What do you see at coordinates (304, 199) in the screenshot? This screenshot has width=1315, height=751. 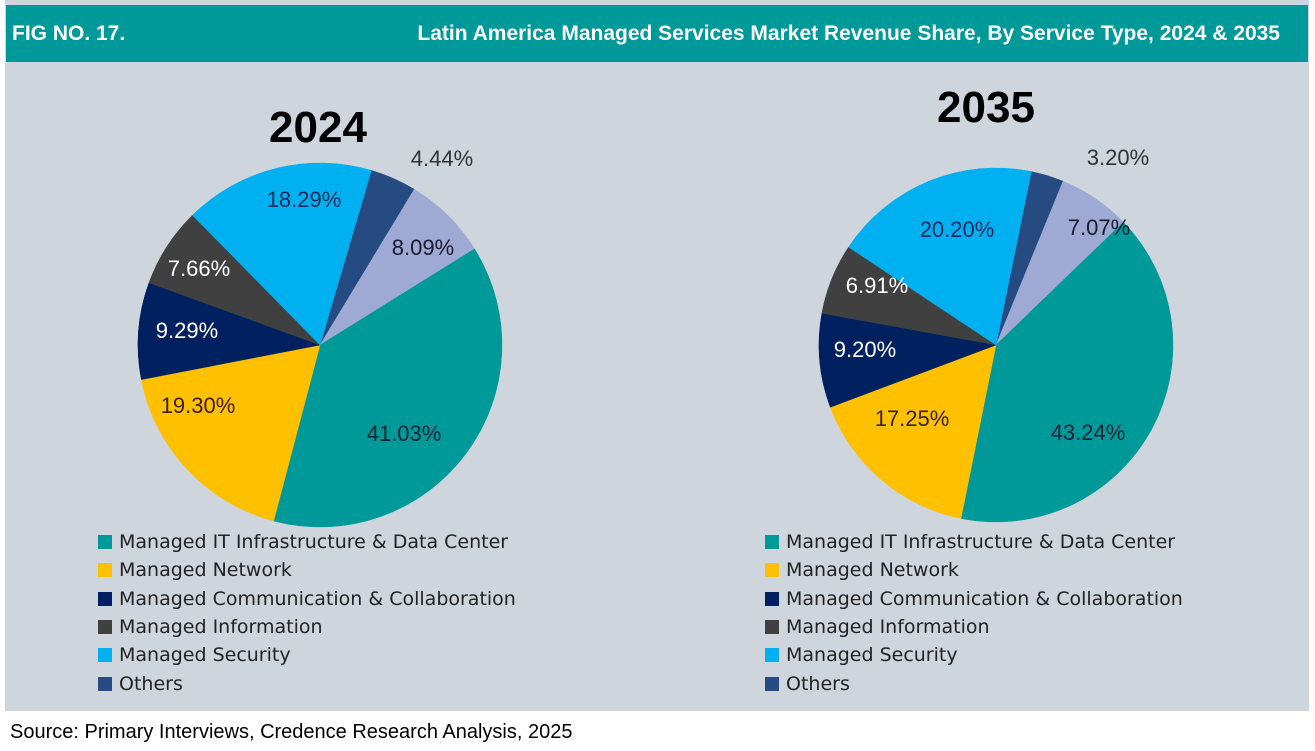 I see `data-label-managed-security: 18.29%` at bounding box center [304, 199].